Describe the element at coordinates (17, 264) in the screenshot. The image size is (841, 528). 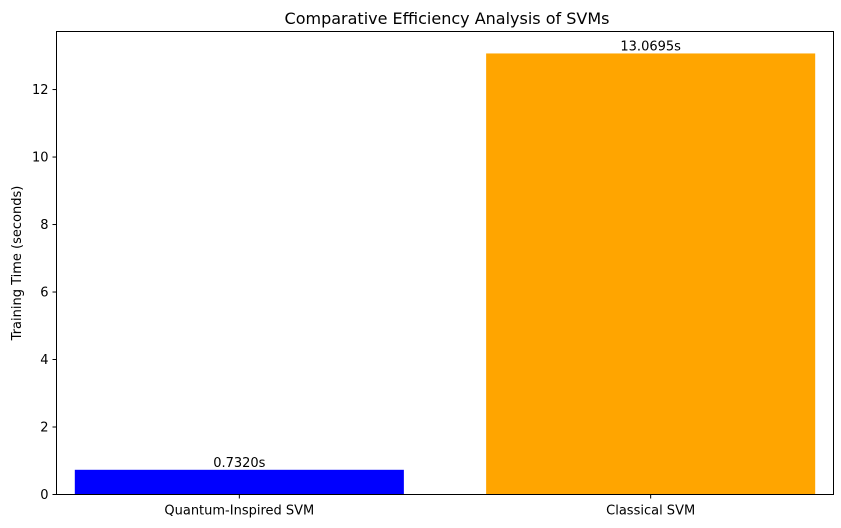
I see `y-axis-label: Training Time (seconds)` at that location.